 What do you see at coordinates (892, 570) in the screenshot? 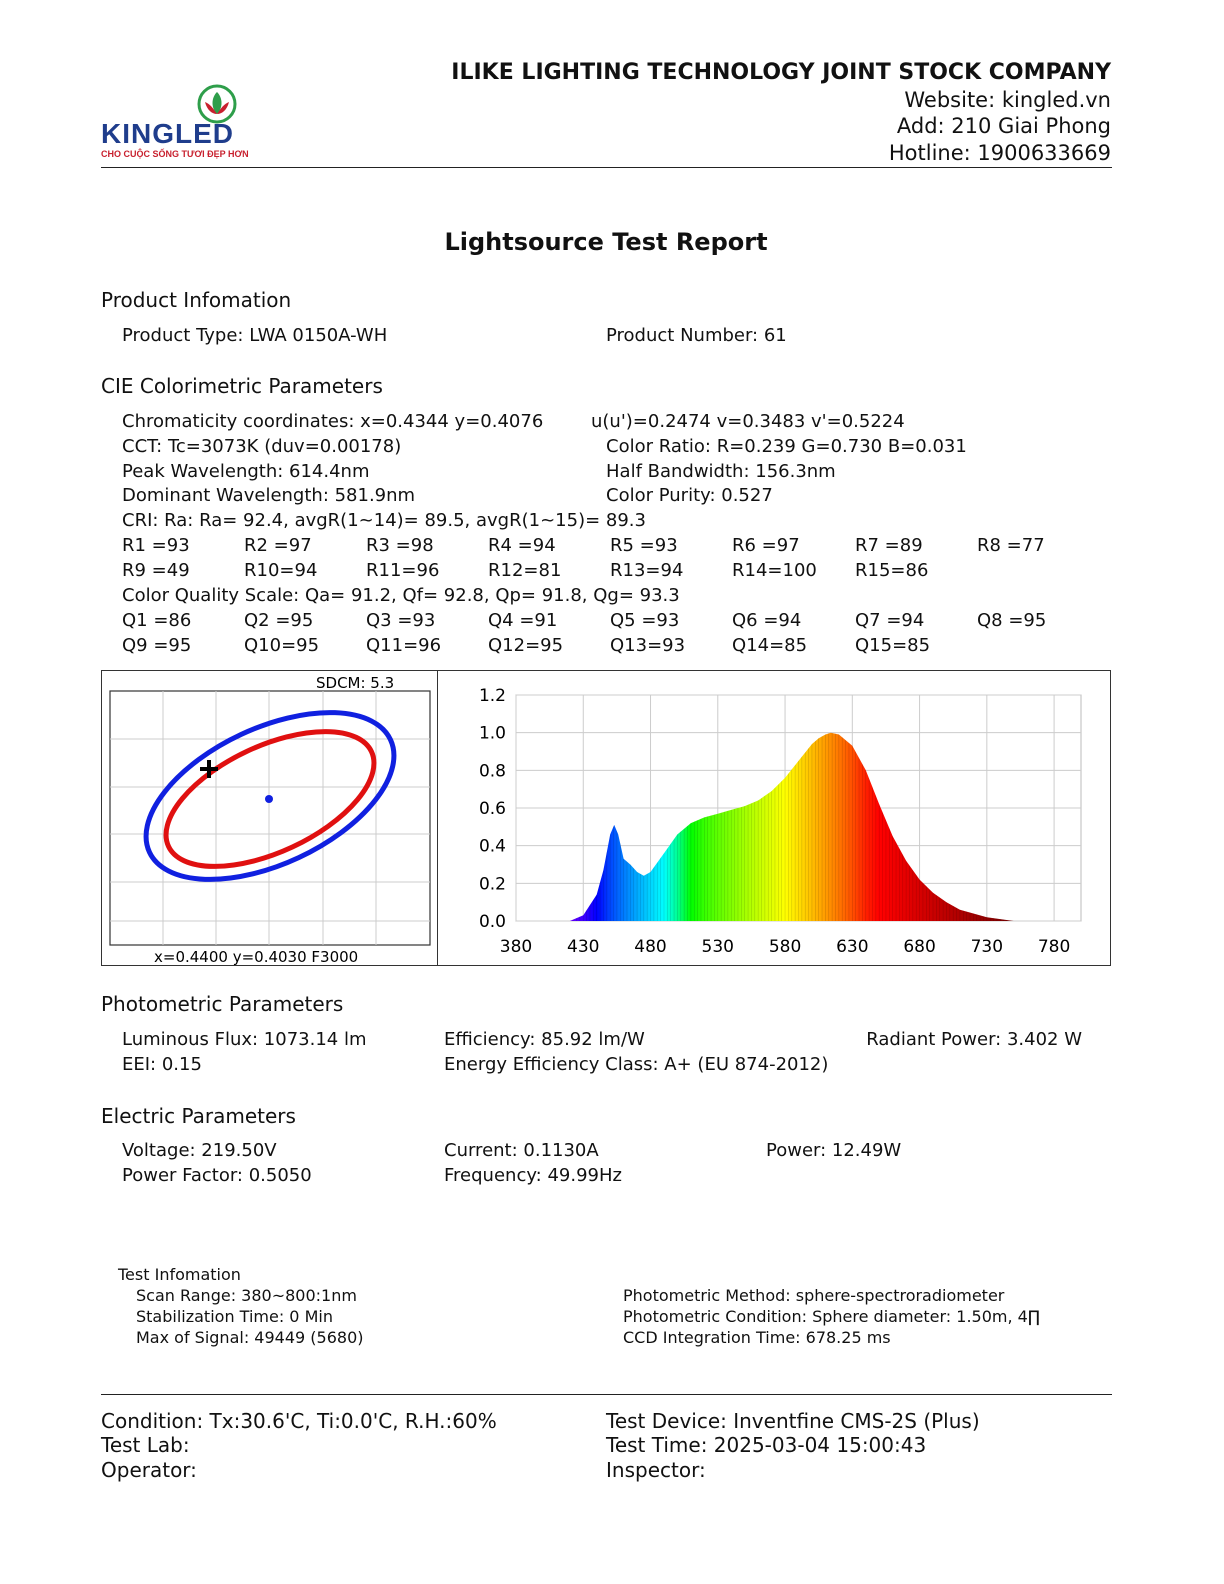
I see `r-value: R15=86` at bounding box center [892, 570].